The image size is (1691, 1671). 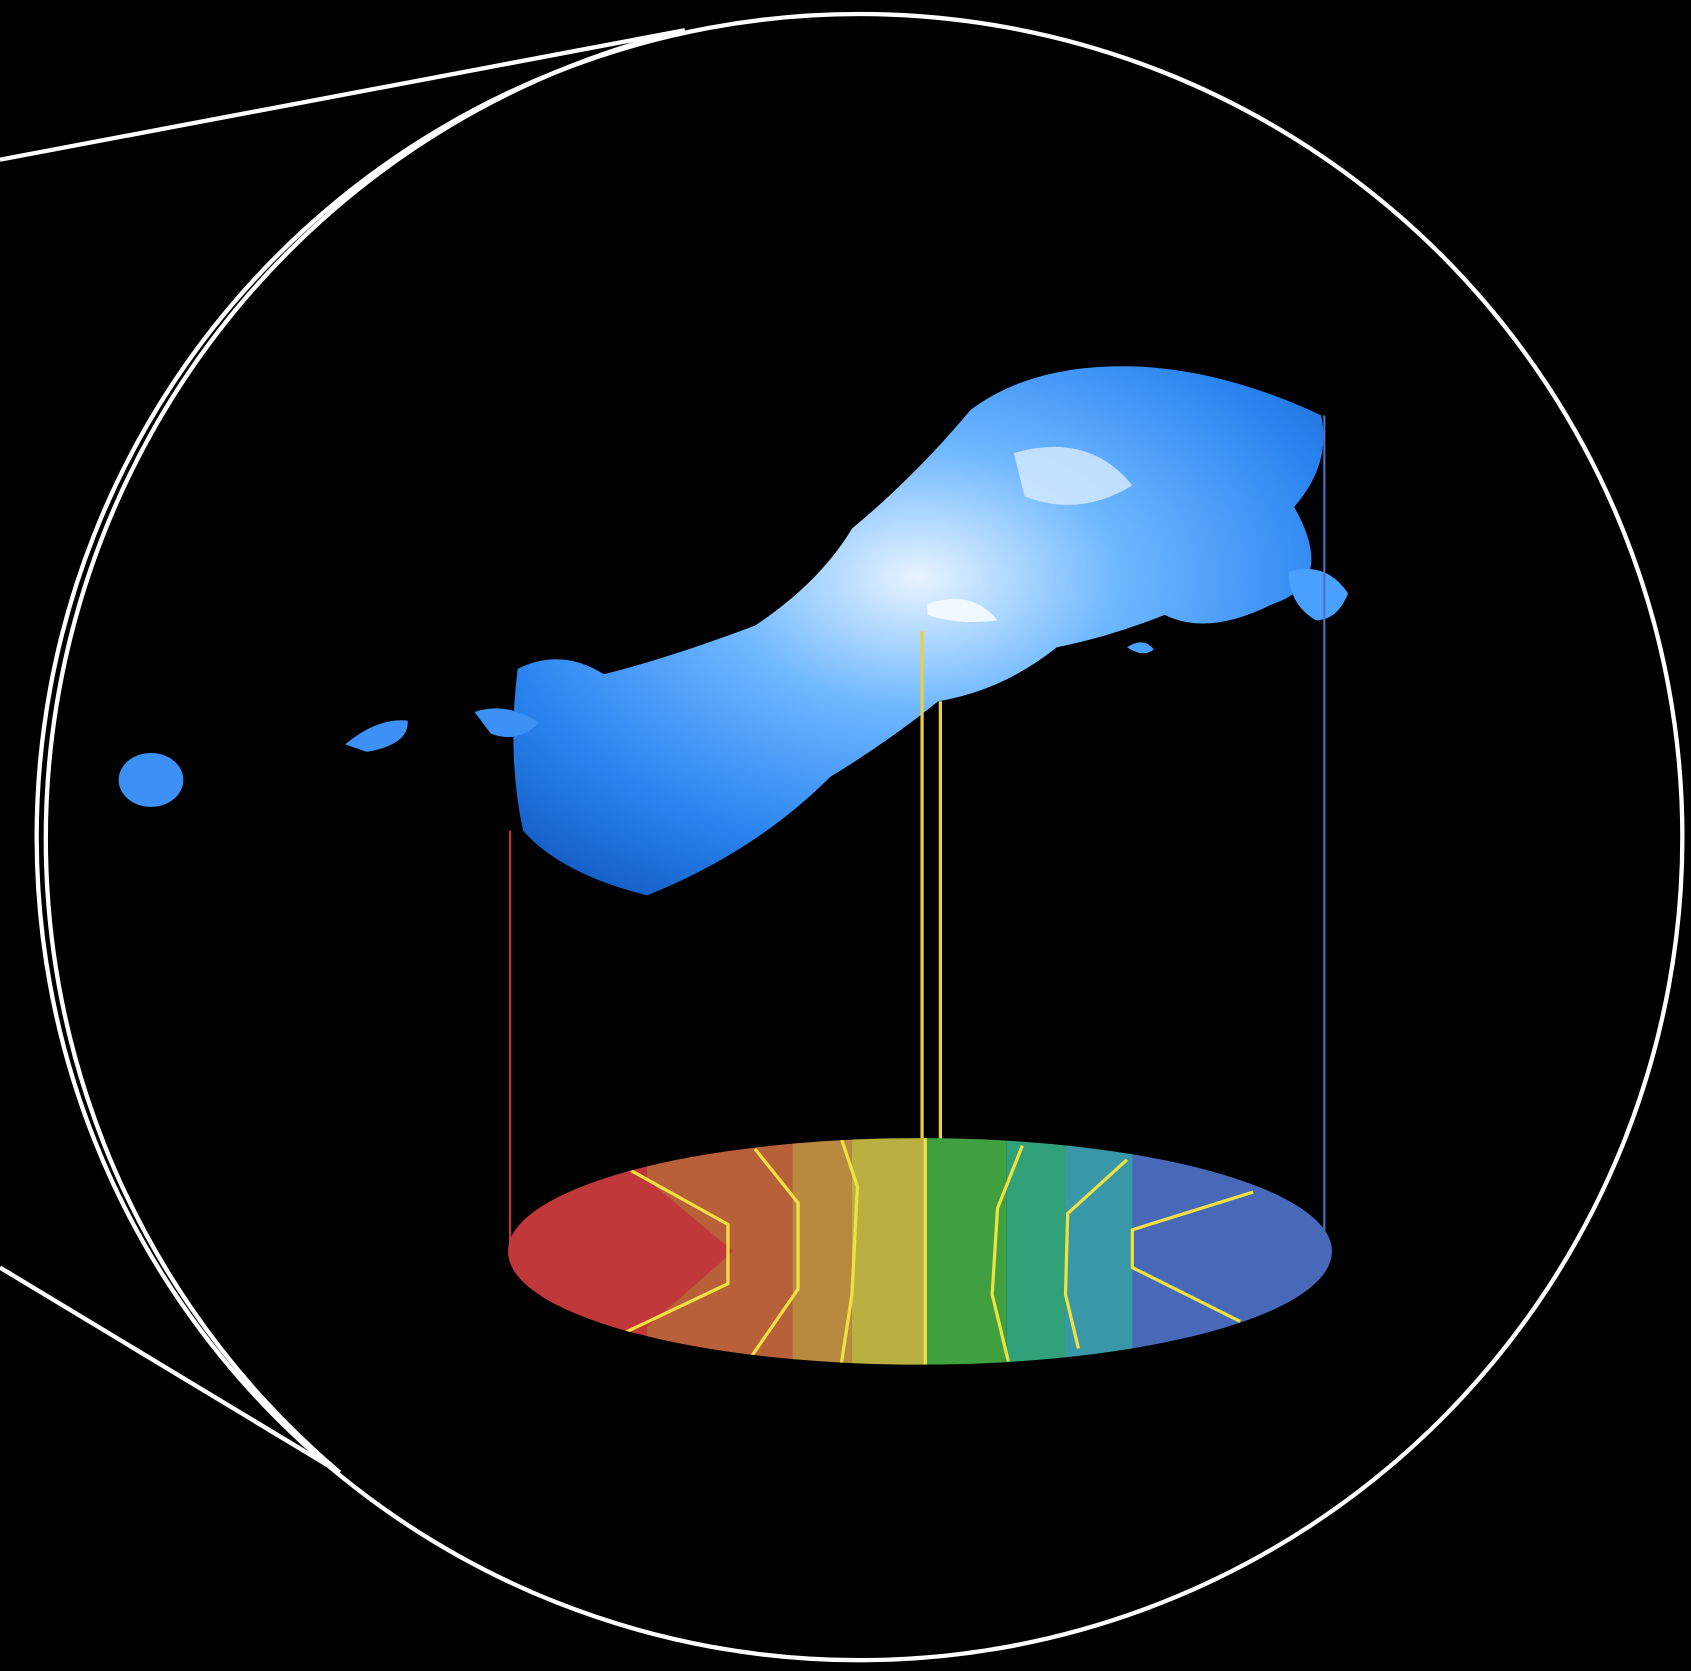 I want to click on contour-disk, so click(x=919, y=1251).